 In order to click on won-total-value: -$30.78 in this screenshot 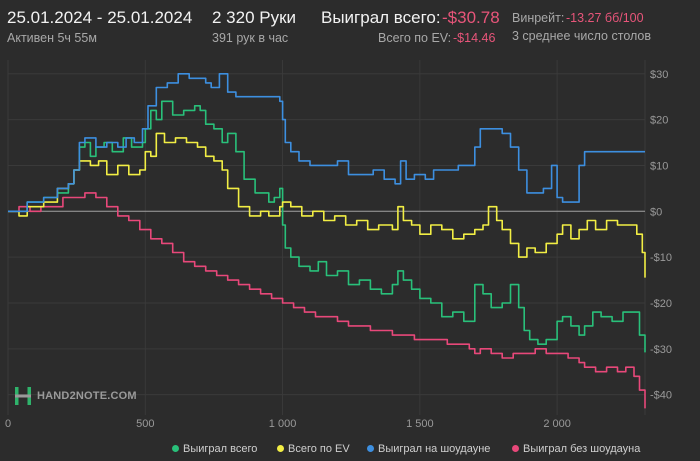, I will do `click(471, 17)`.